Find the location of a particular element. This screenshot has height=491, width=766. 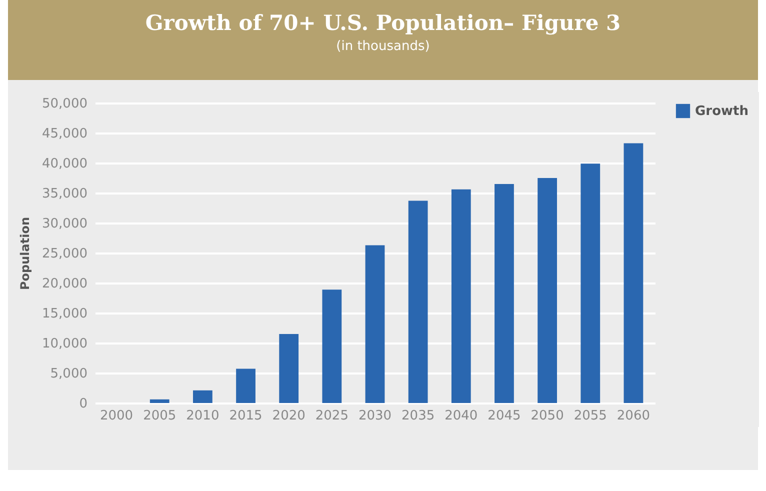

y-tick-label: 25,000 is located at coordinates (65, 254).